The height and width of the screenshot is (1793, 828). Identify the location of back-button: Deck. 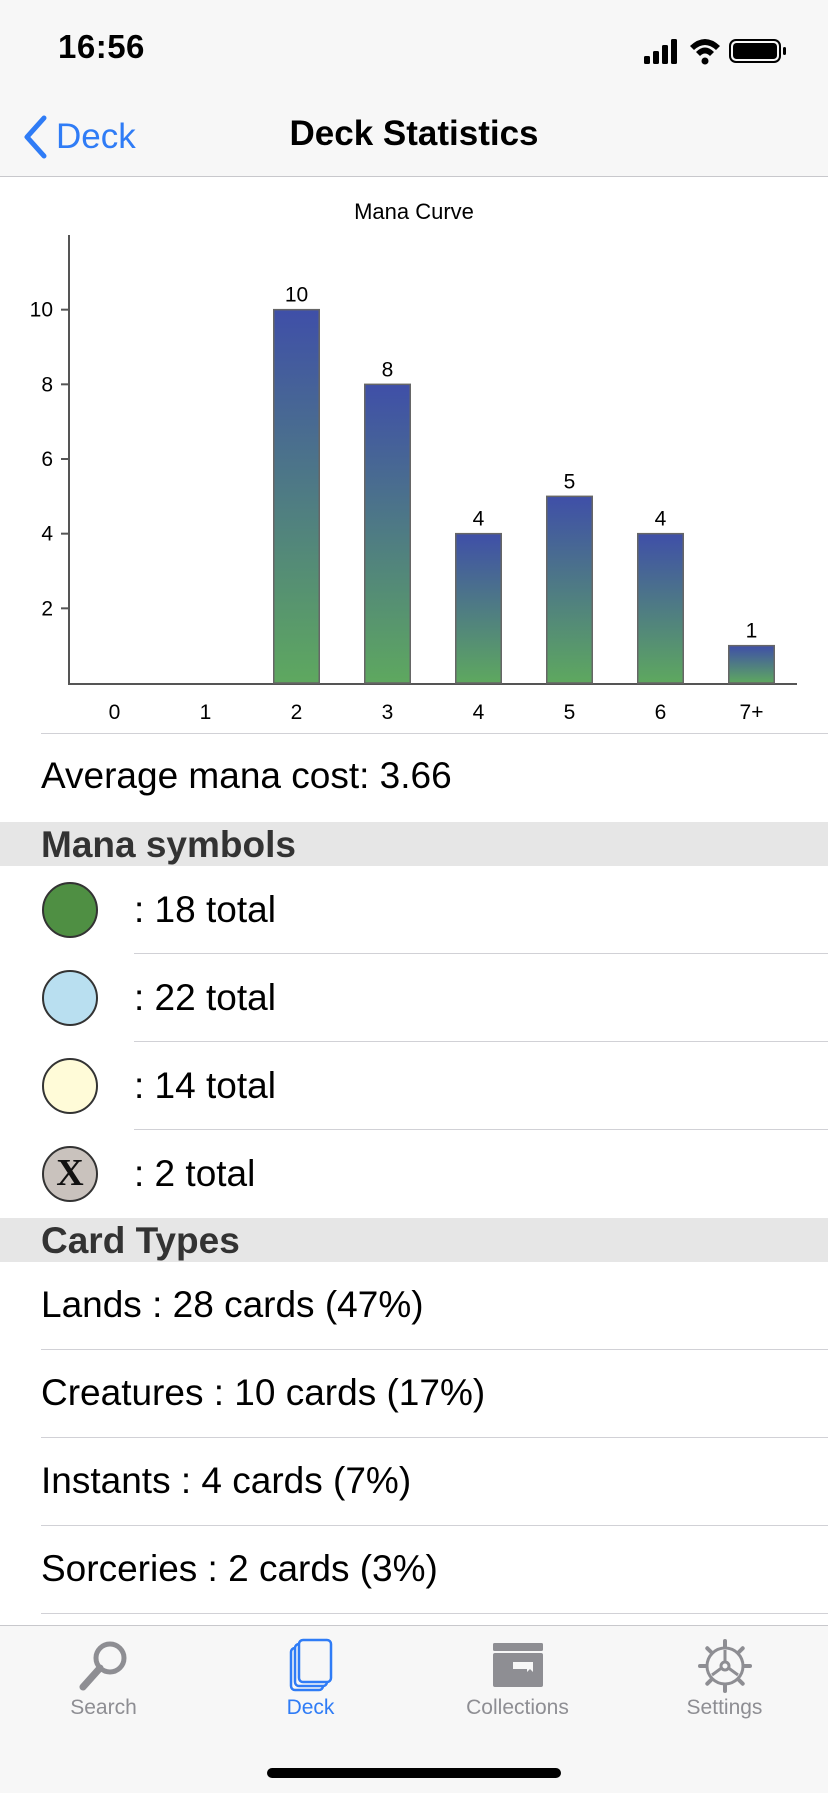
(79, 137).